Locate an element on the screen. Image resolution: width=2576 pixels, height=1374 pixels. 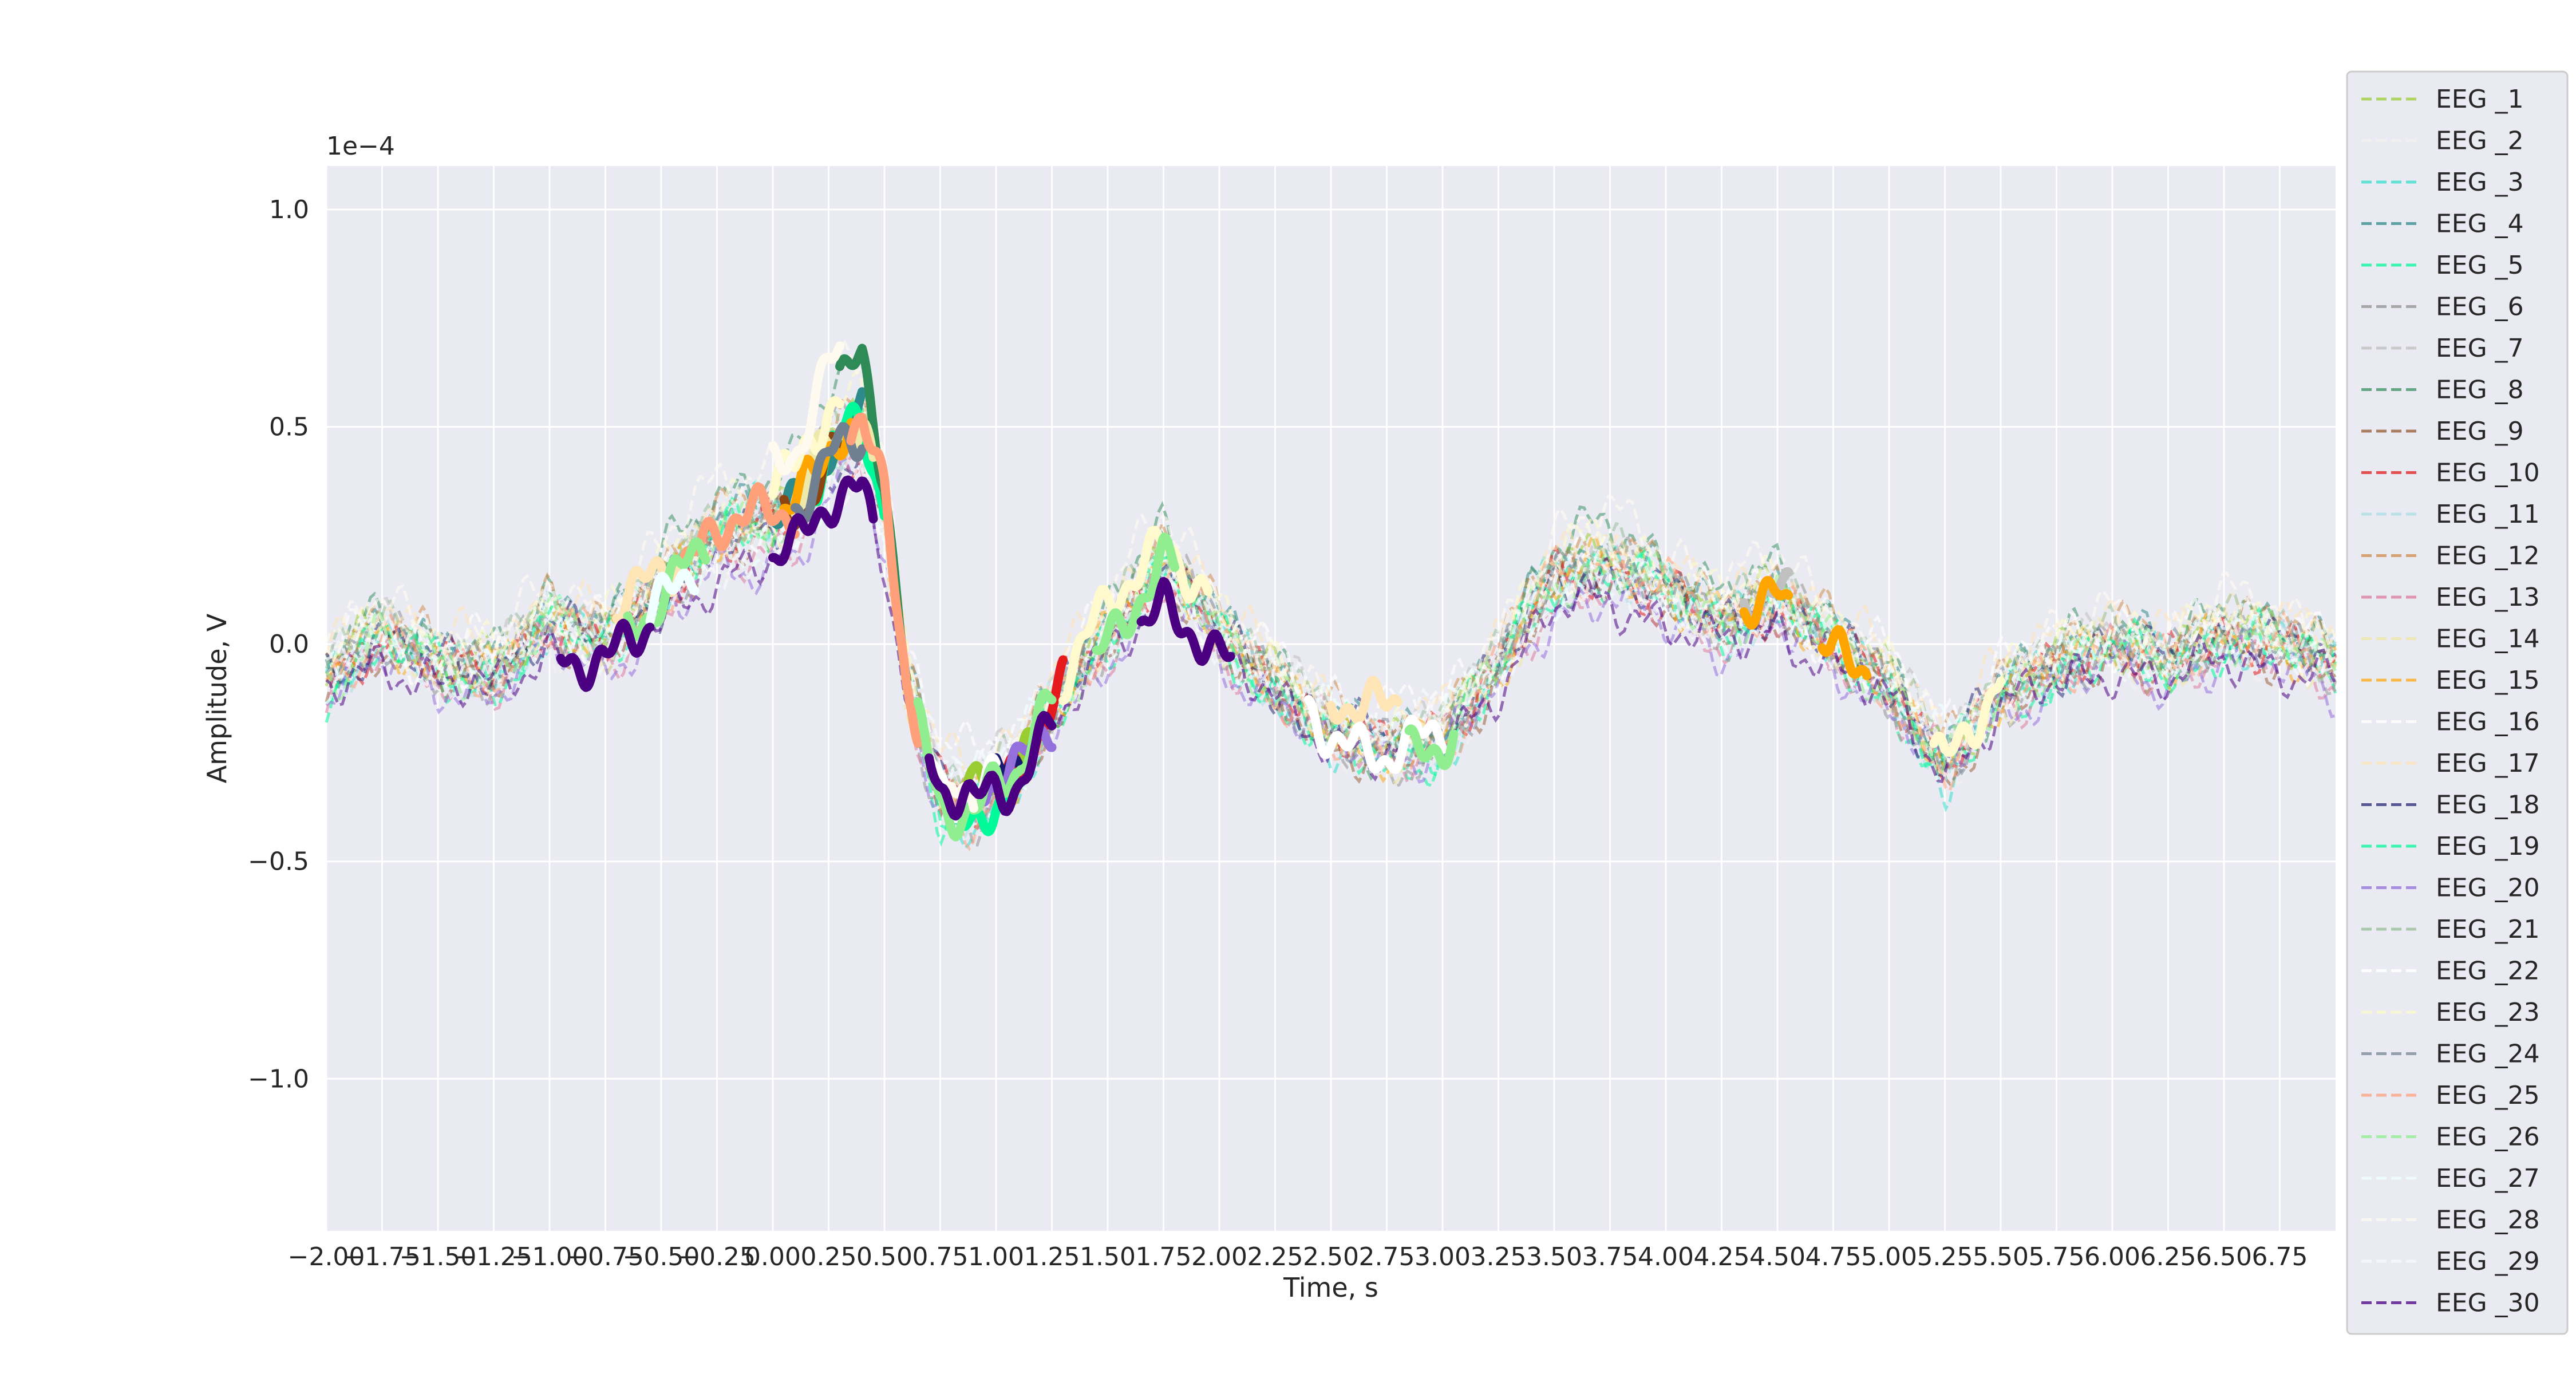
x-tick-label: −2.00 is located at coordinates (326, 1257).